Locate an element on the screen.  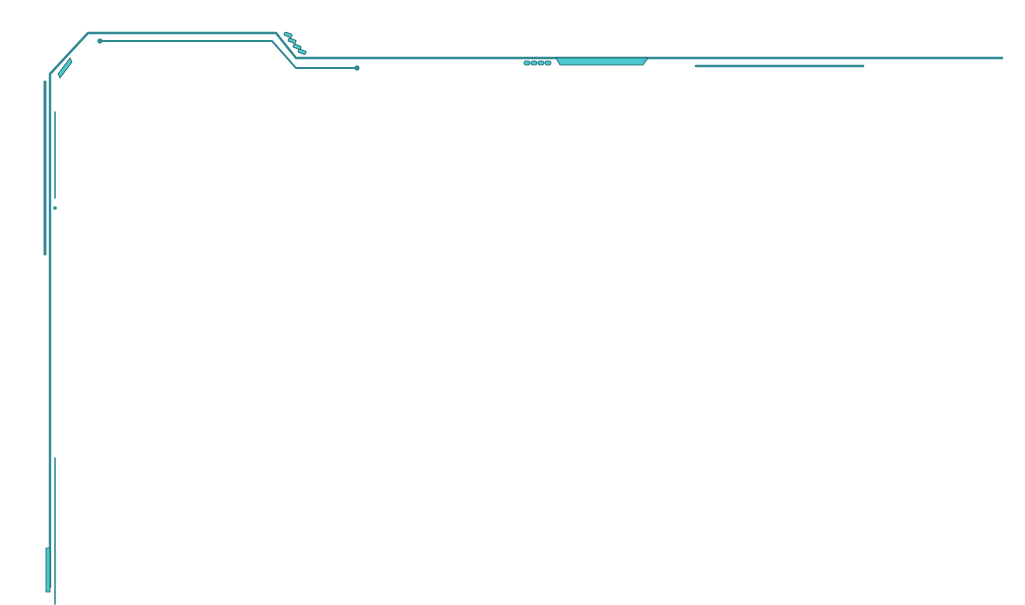
terminal-dot-left is located at coordinates (100, 41).